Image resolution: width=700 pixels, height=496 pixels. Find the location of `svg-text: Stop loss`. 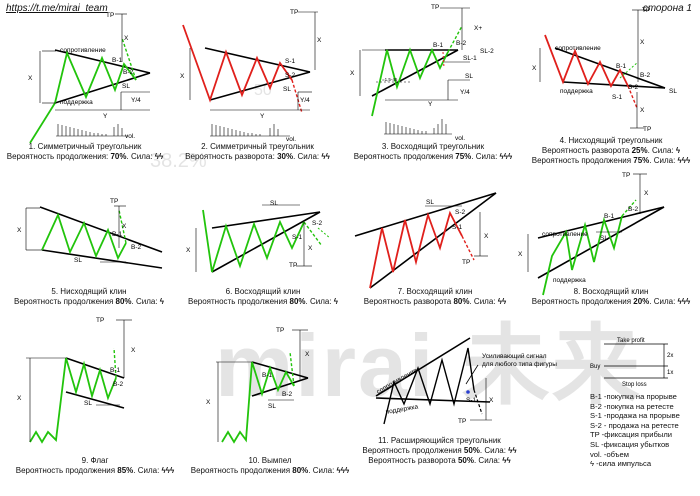

svg-text: Stop loss is located at coordinates (634, 385).